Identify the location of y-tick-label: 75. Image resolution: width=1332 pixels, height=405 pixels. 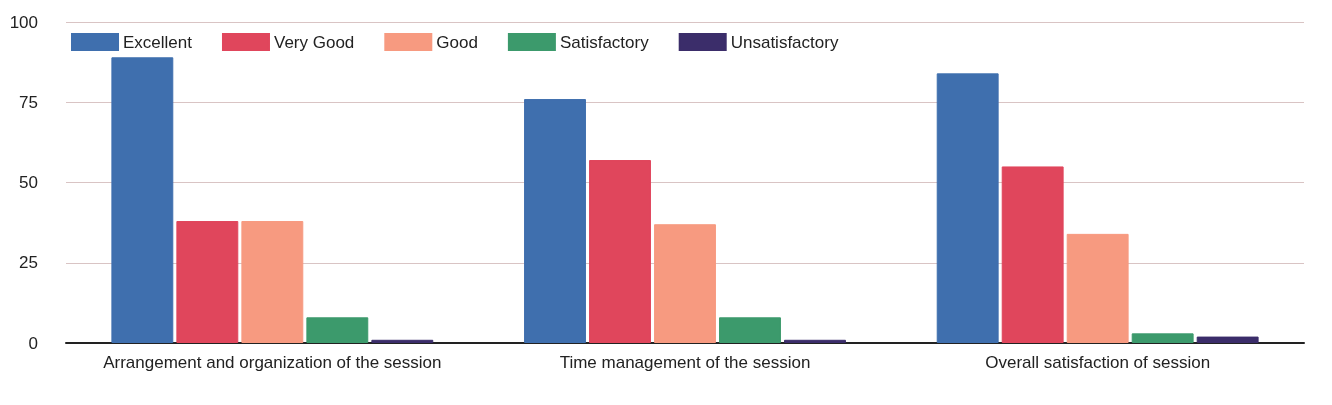
(28, 102).